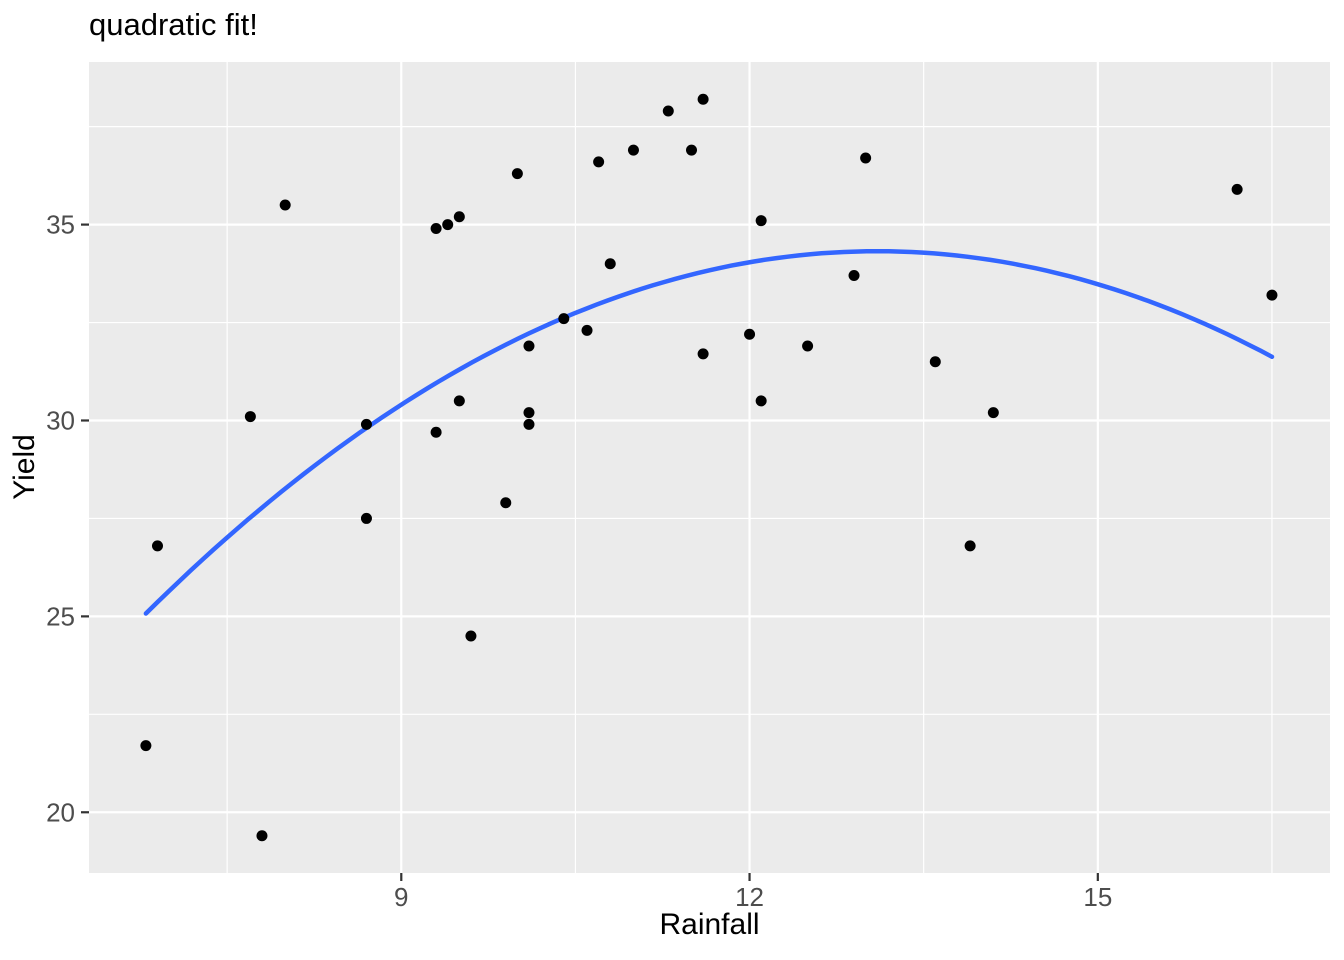 This screenshot has width=1344, height=960. I want to click on x-tick-label: 9, so click(401, 897).